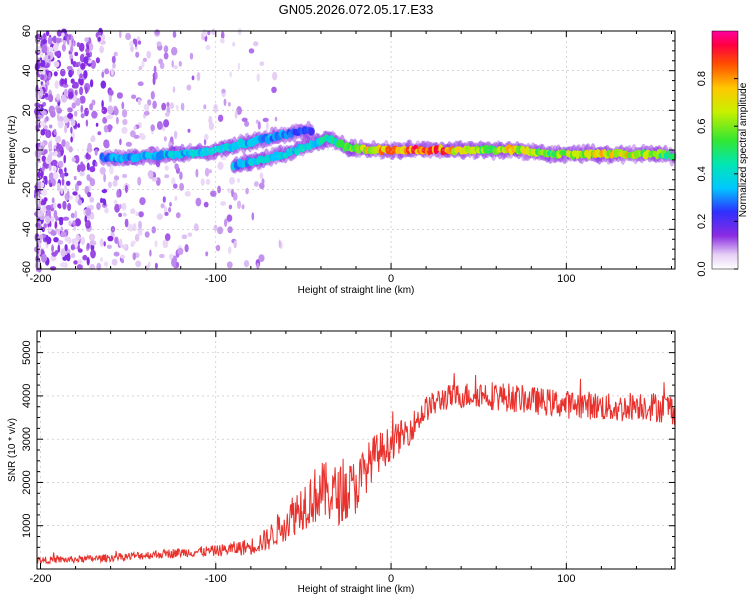  Describe the element at coordinates (216, 279) in the screenshot. I see `spectrogram-x-tick-label: -100` at that location.